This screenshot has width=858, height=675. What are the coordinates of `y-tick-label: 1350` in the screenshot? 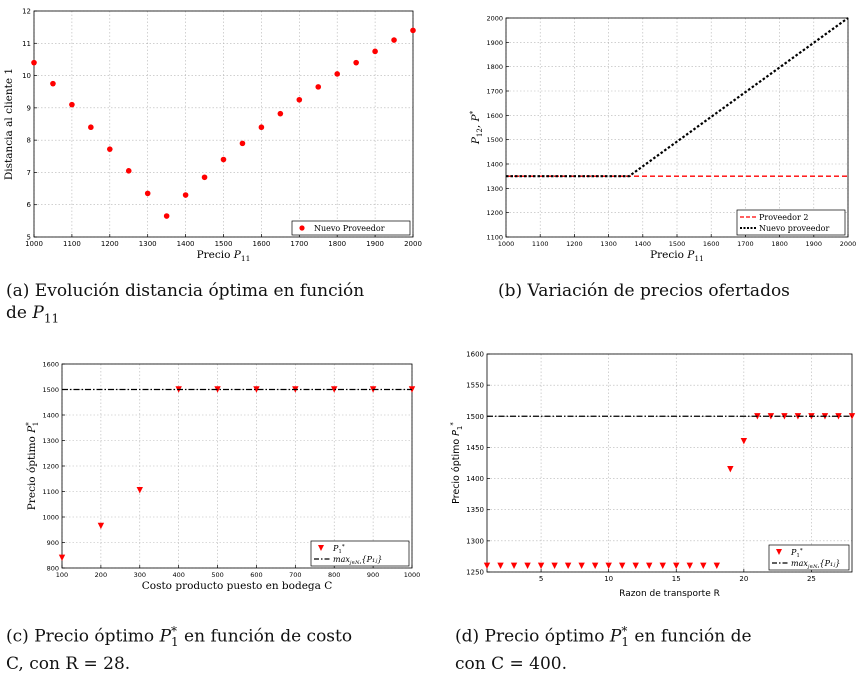 It's located at (475, 510).